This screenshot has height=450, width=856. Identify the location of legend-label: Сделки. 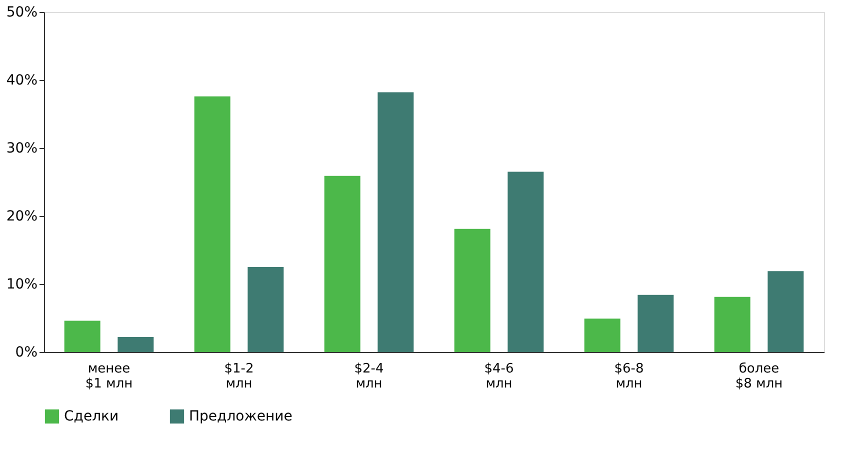
(91, 416).